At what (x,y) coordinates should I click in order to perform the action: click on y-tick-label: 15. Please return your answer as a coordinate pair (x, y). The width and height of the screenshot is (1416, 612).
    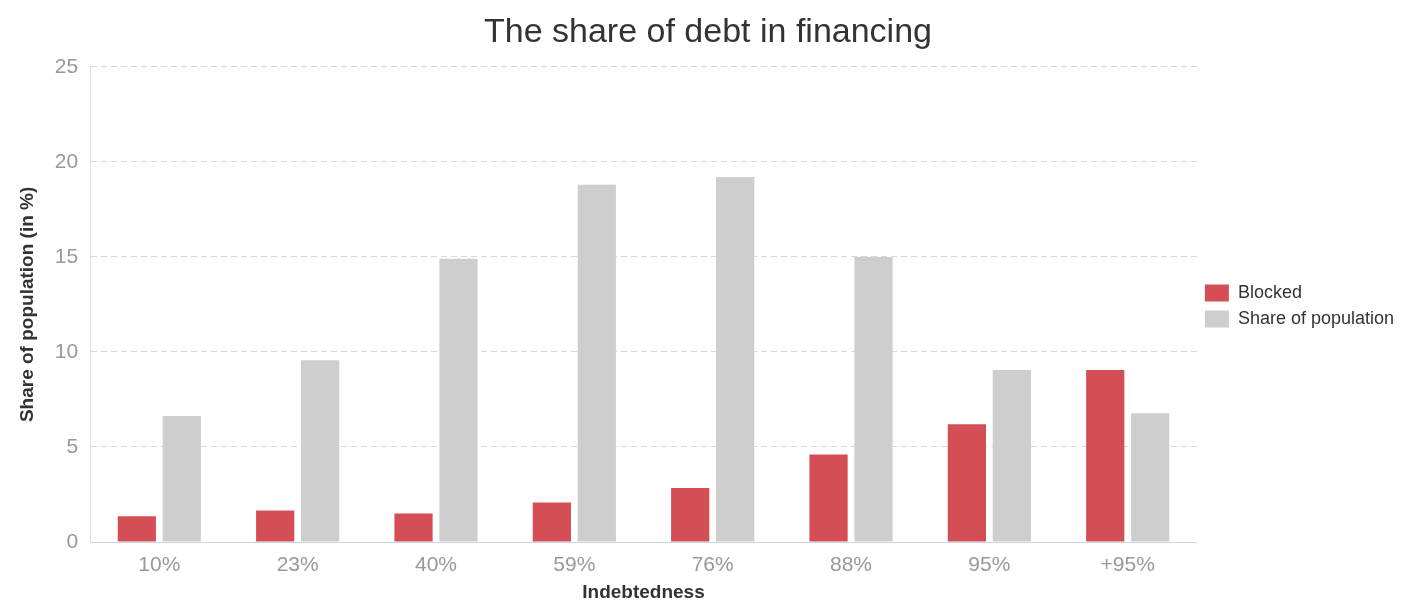
    Looking at the image, I should click on (66, 255).